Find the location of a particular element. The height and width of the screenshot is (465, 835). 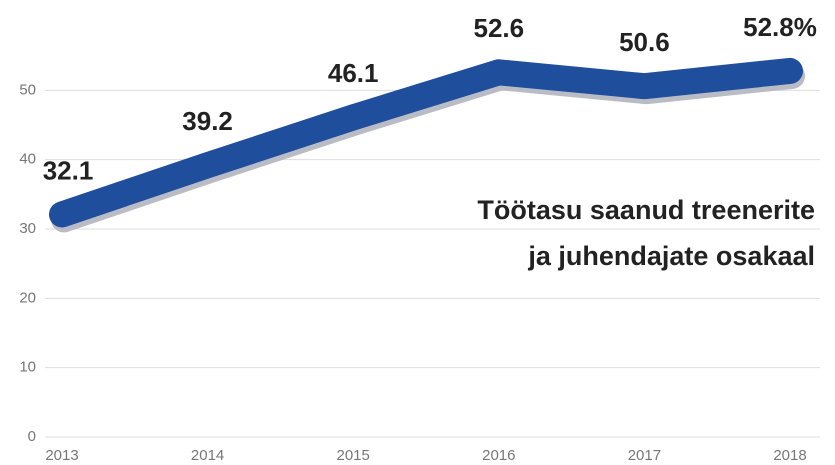

x-tick-label: 2016 is located at coordinates (498, 455).